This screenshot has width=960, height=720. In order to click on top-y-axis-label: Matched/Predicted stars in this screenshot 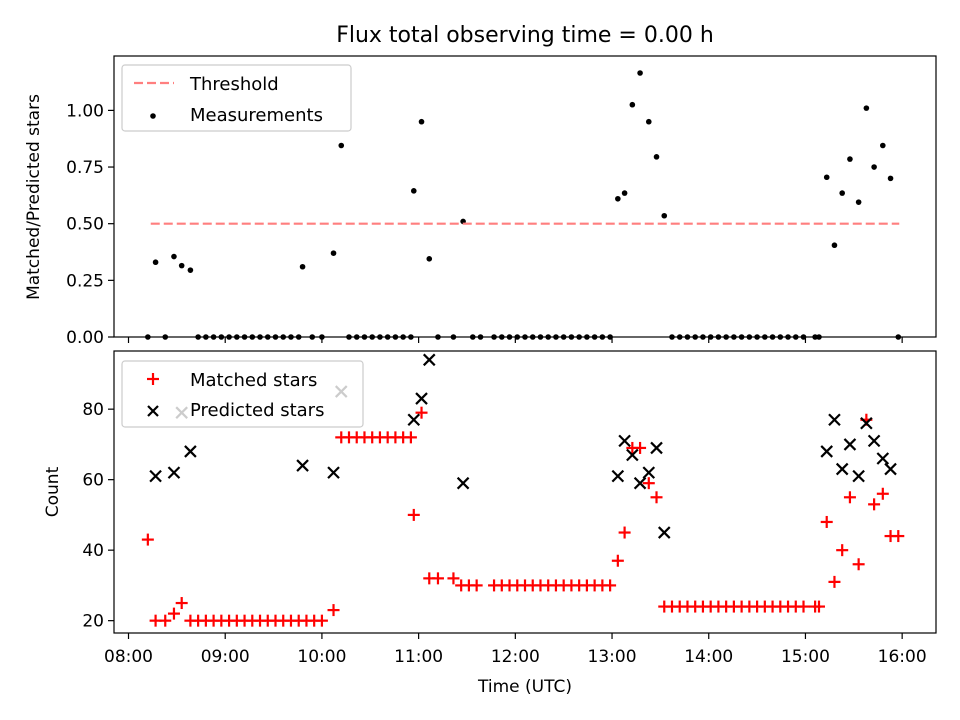, I will do `click(34, 197)`.